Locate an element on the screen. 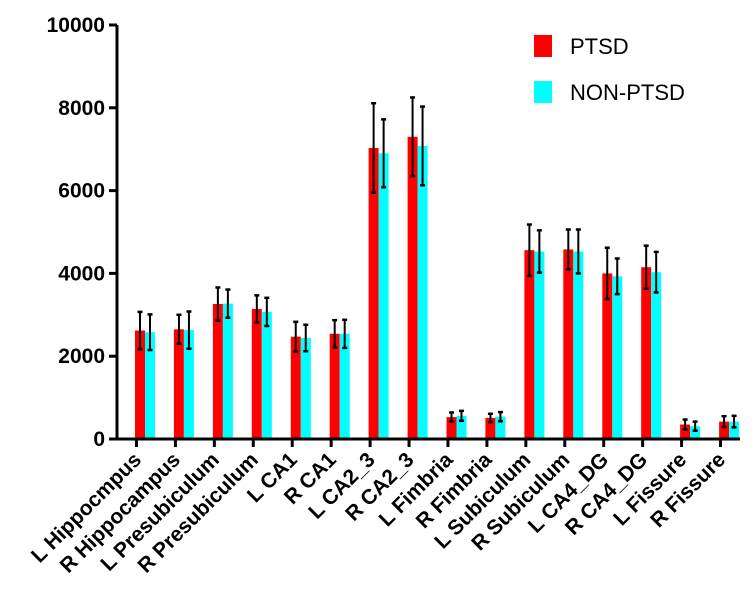  legend-item-non-ptsd: NON-PTSD is located at coordinates (609, 92).